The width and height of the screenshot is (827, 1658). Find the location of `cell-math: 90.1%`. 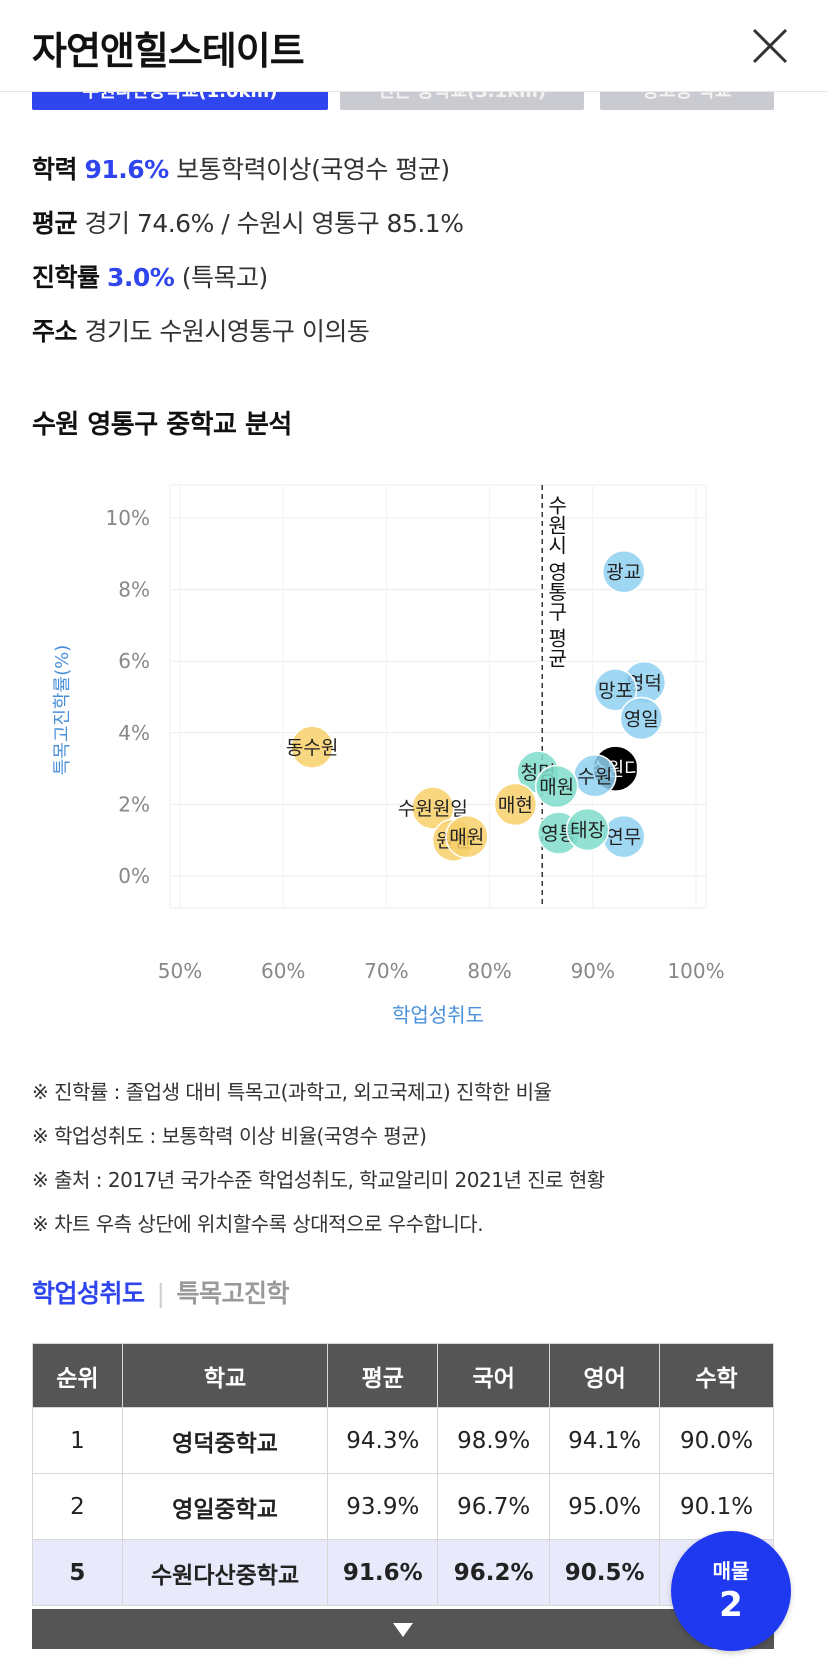

cell-math: 90.1% is located at coordinates (716, 1506).